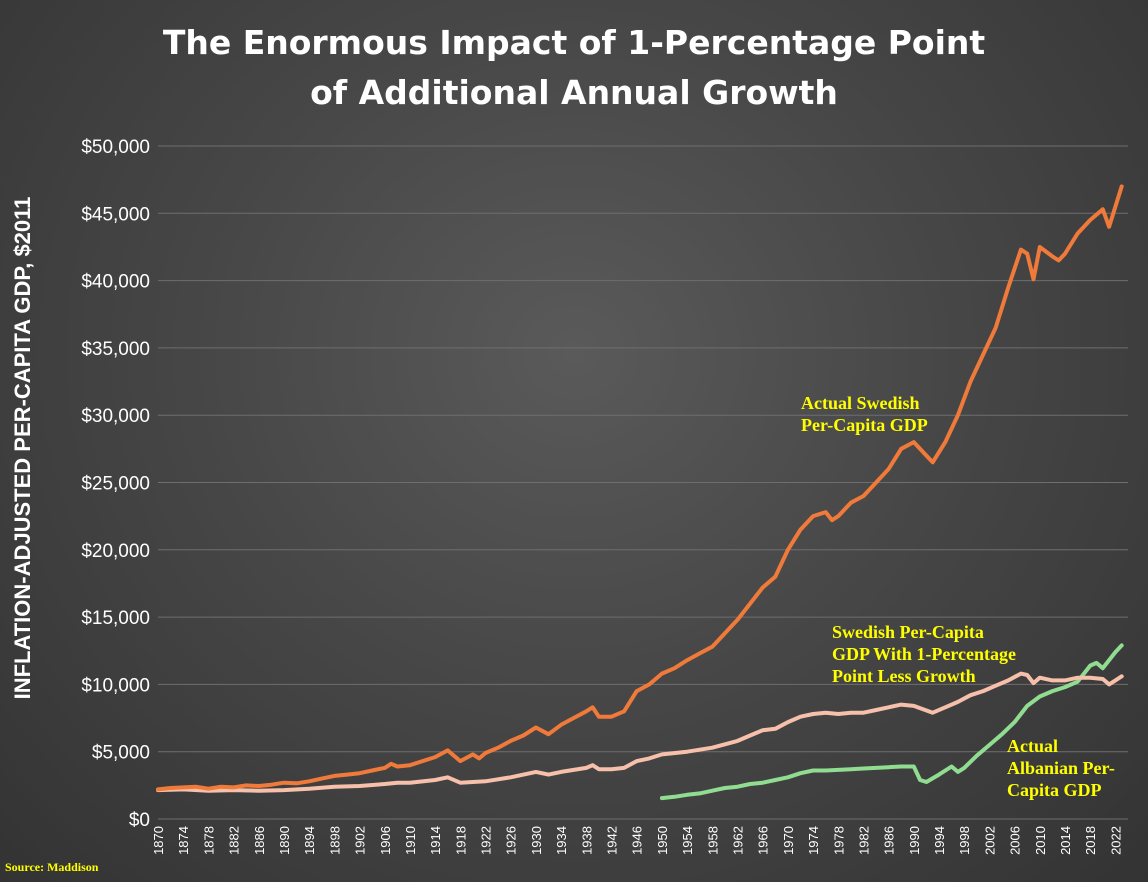 This screenshot has height=882, width=1148. Describe the element at coordinates (712, 840) in the screenshot. I see `x-tick-label: 1958` at that location.